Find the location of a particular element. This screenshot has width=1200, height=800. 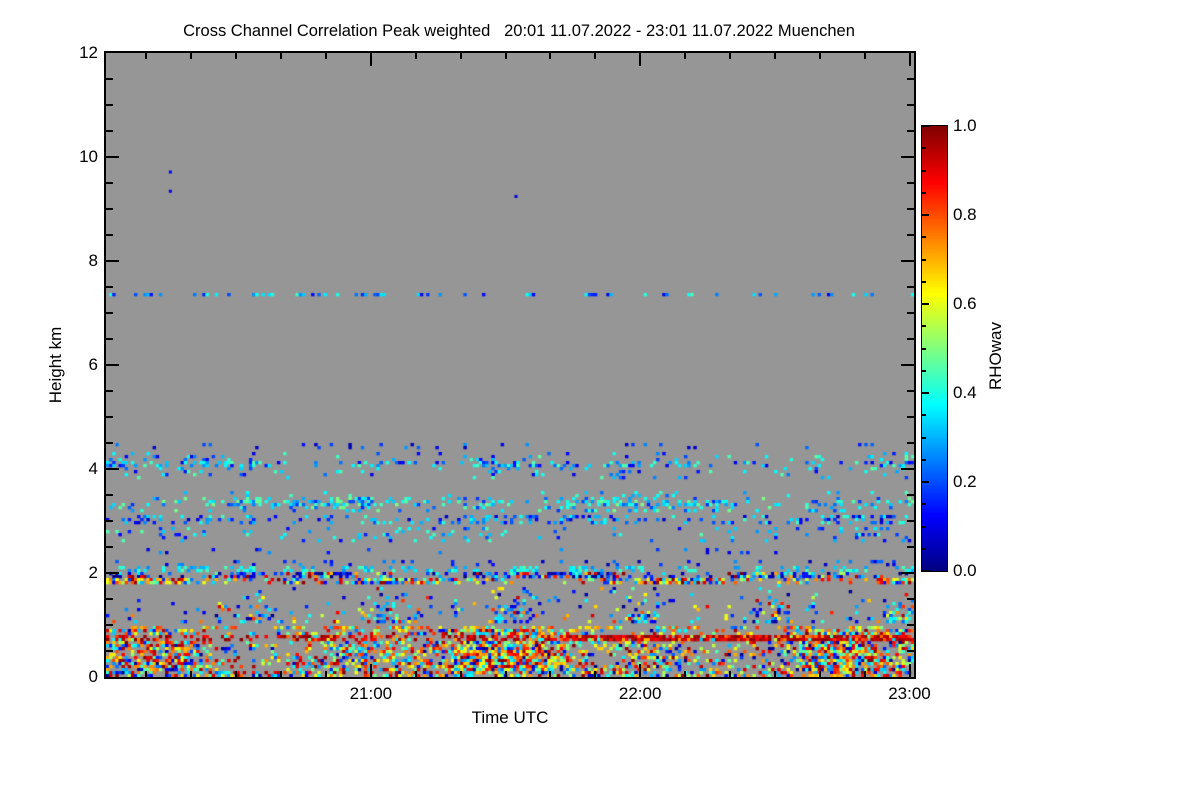

y-tick-label: 2 is located at coordinates (93, 572).